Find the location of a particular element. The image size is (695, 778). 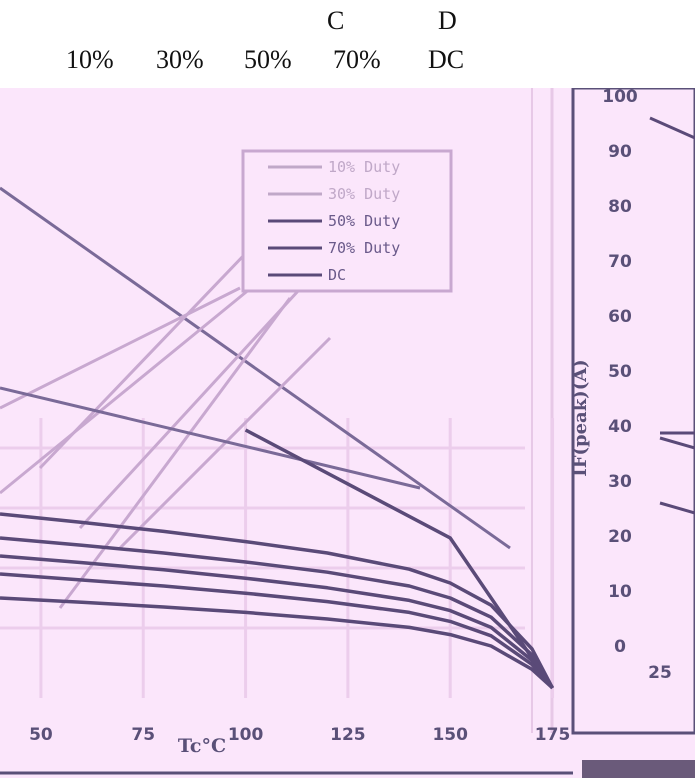

right-y-tick-label: 70 is located at coordinates (620, 262).